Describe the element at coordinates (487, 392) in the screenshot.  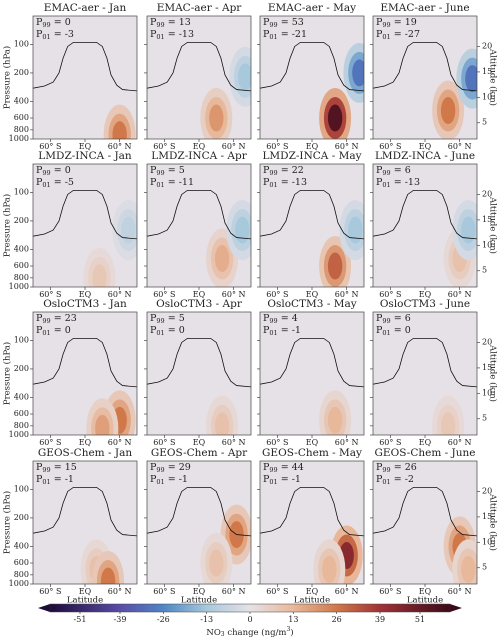
I see `y2-tick-label: 10` at that location.